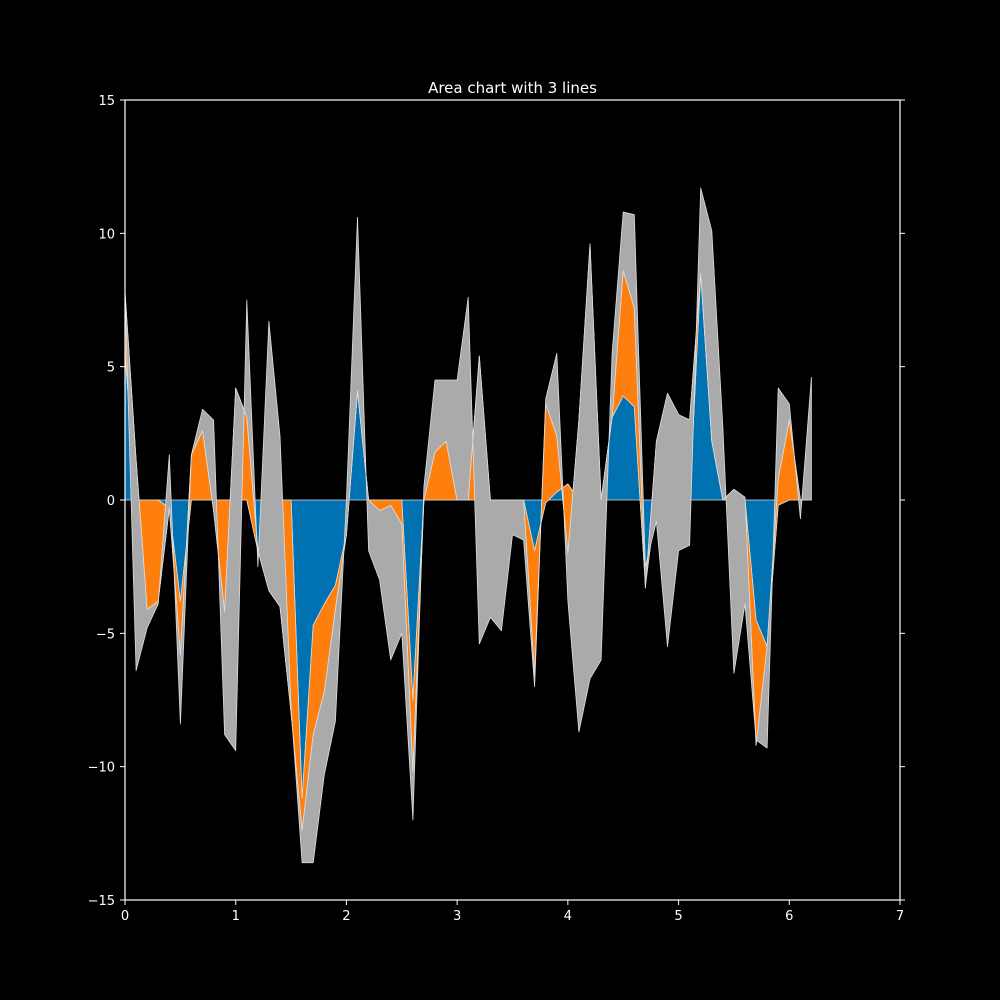 The width and height of the screenshot is (1000, 1000). Describe the element at coordinates (106, 234) in the screenshot. I see `y-tick-label: 10` at that location.